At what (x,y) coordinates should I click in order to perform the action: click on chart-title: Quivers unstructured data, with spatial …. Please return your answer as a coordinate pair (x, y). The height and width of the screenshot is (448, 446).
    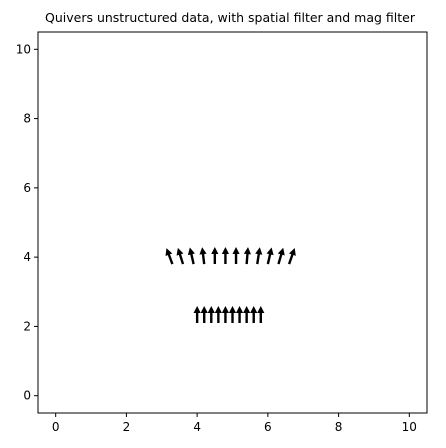
    Looking at the image, I should click on (230, 17).